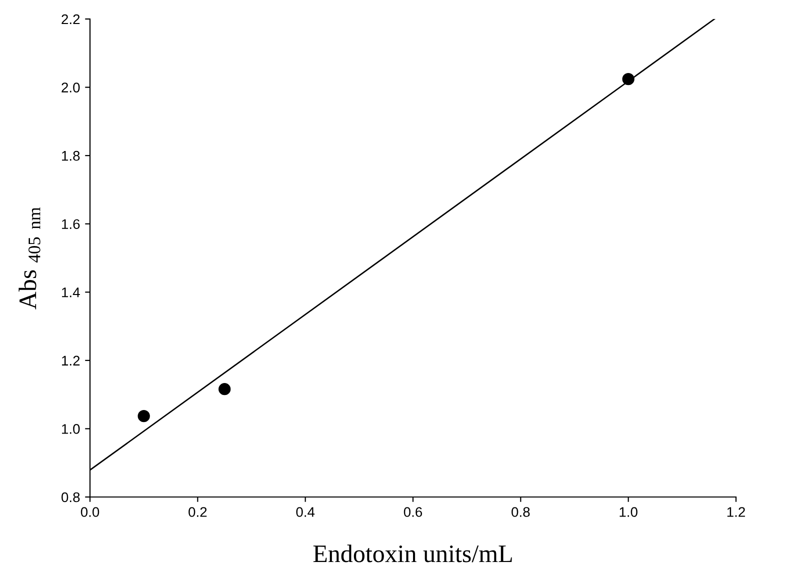 The image size is (787, 584). What do you see at coordinates (197, 512) in the screenshot?
I see `x-tick-label: 0.2` at bounding box center [197, 512].